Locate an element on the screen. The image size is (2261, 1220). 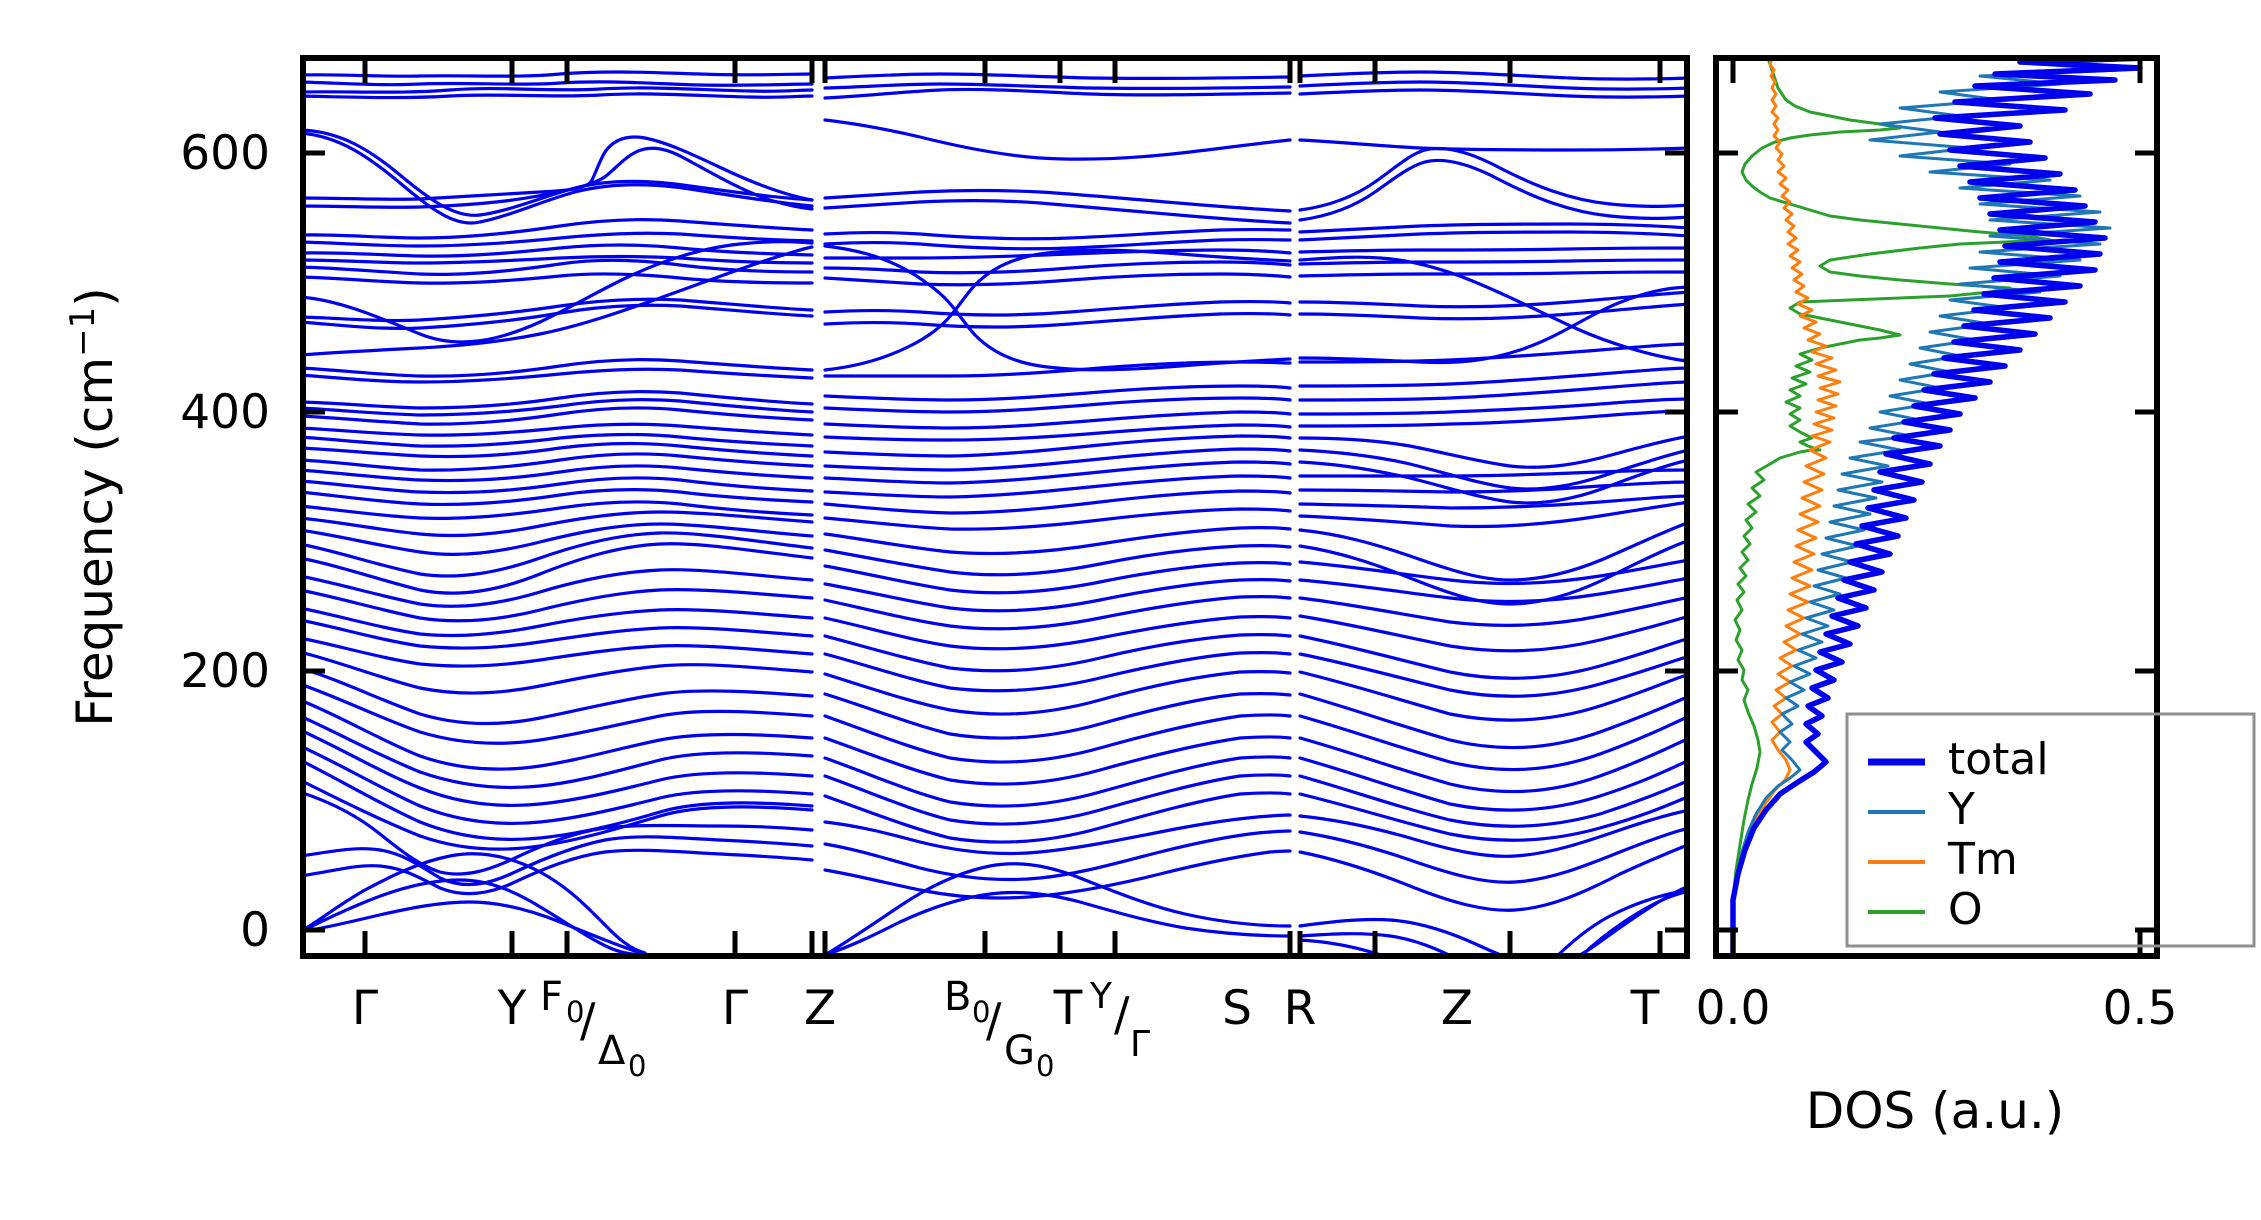
svg-text: B is located at coordinates (957, 997).